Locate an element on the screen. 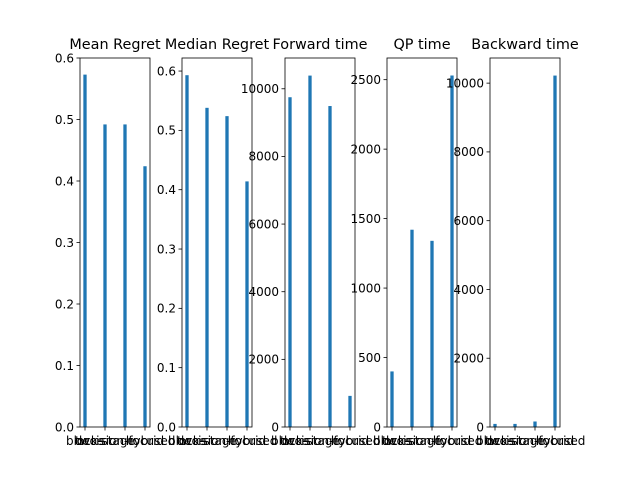 This screenshot has width=640, height=480. y-tick-label: 1000 is located at coordinates (365, 288).